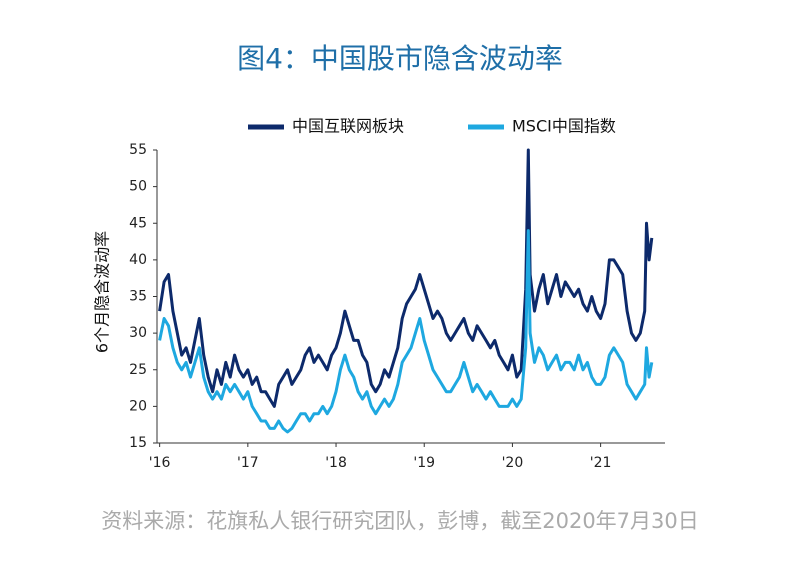 The height and width of the screenshot is (567, 800). Describe the element at coordinates (513, 463) in the screenshot. I see `x-tick-label: '20` at that location.